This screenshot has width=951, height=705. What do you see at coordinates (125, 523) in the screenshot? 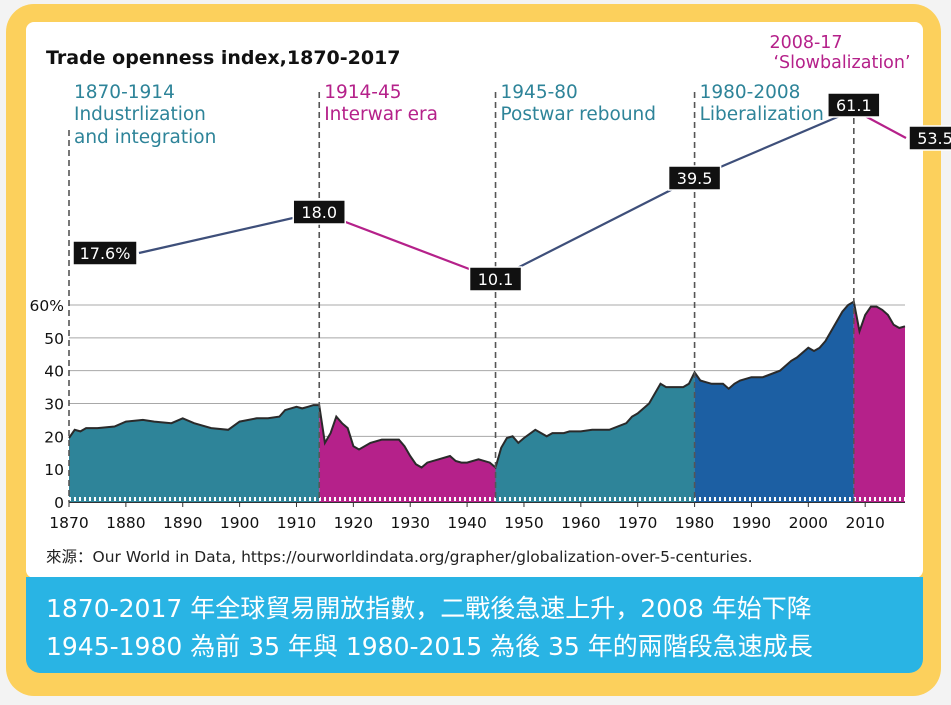
I see `x-tick-label: 1880` at bounding box center [125, 523].